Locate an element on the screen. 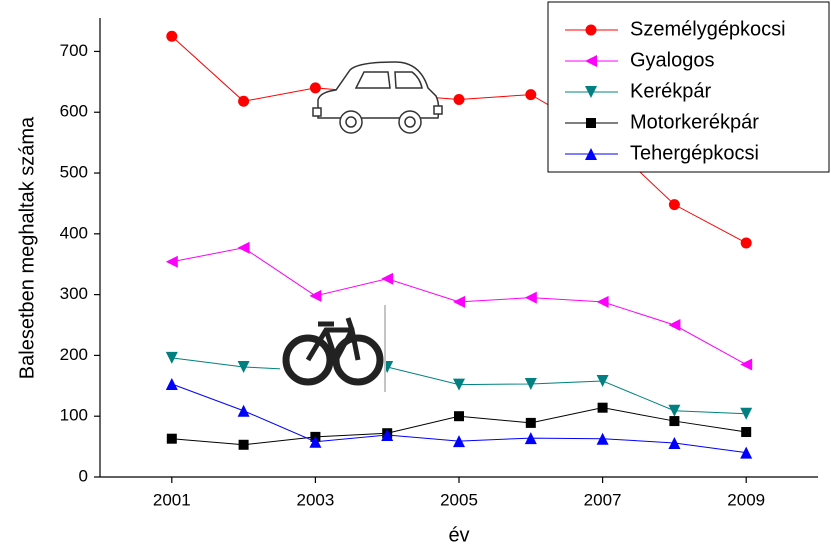 This screenshot has height=557, width=831. x-tick-label: 2005 is located at coordinates (459, 499).